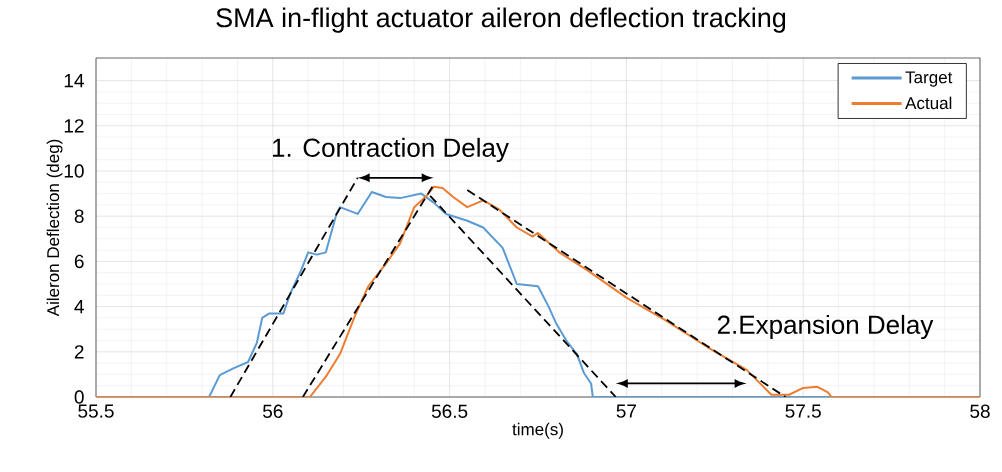 The height and width of the screenshot is (472, 1002). I want to click on y-tick-label: 6, so click(79, 261).